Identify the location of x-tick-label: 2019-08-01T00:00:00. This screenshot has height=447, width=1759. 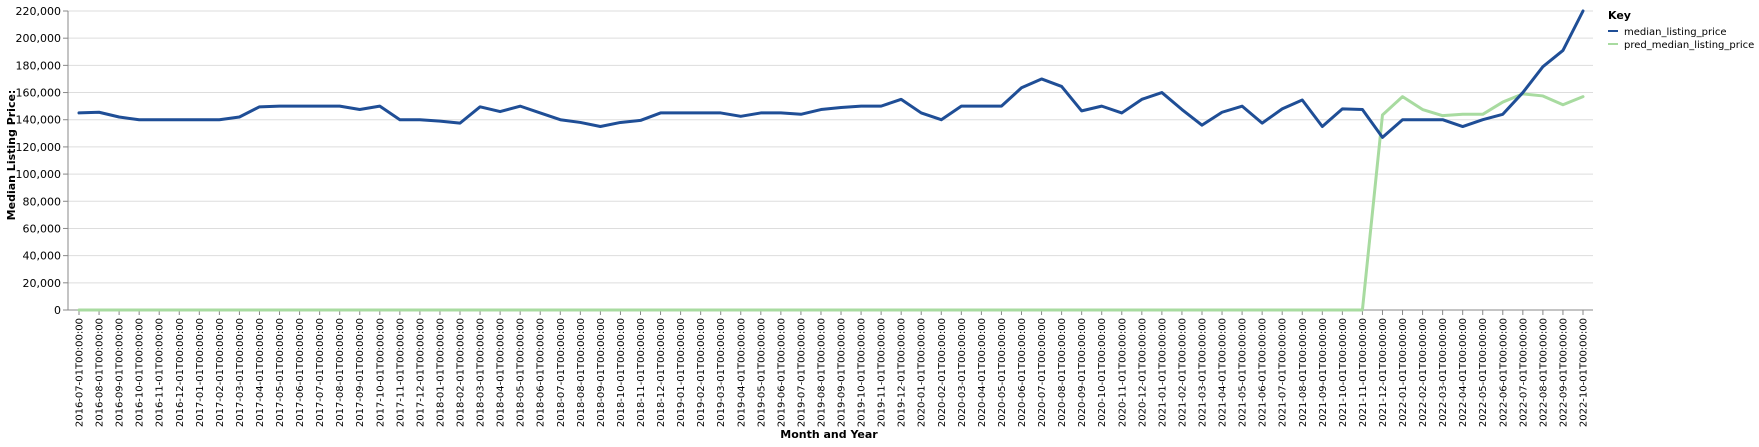
(821, 372).